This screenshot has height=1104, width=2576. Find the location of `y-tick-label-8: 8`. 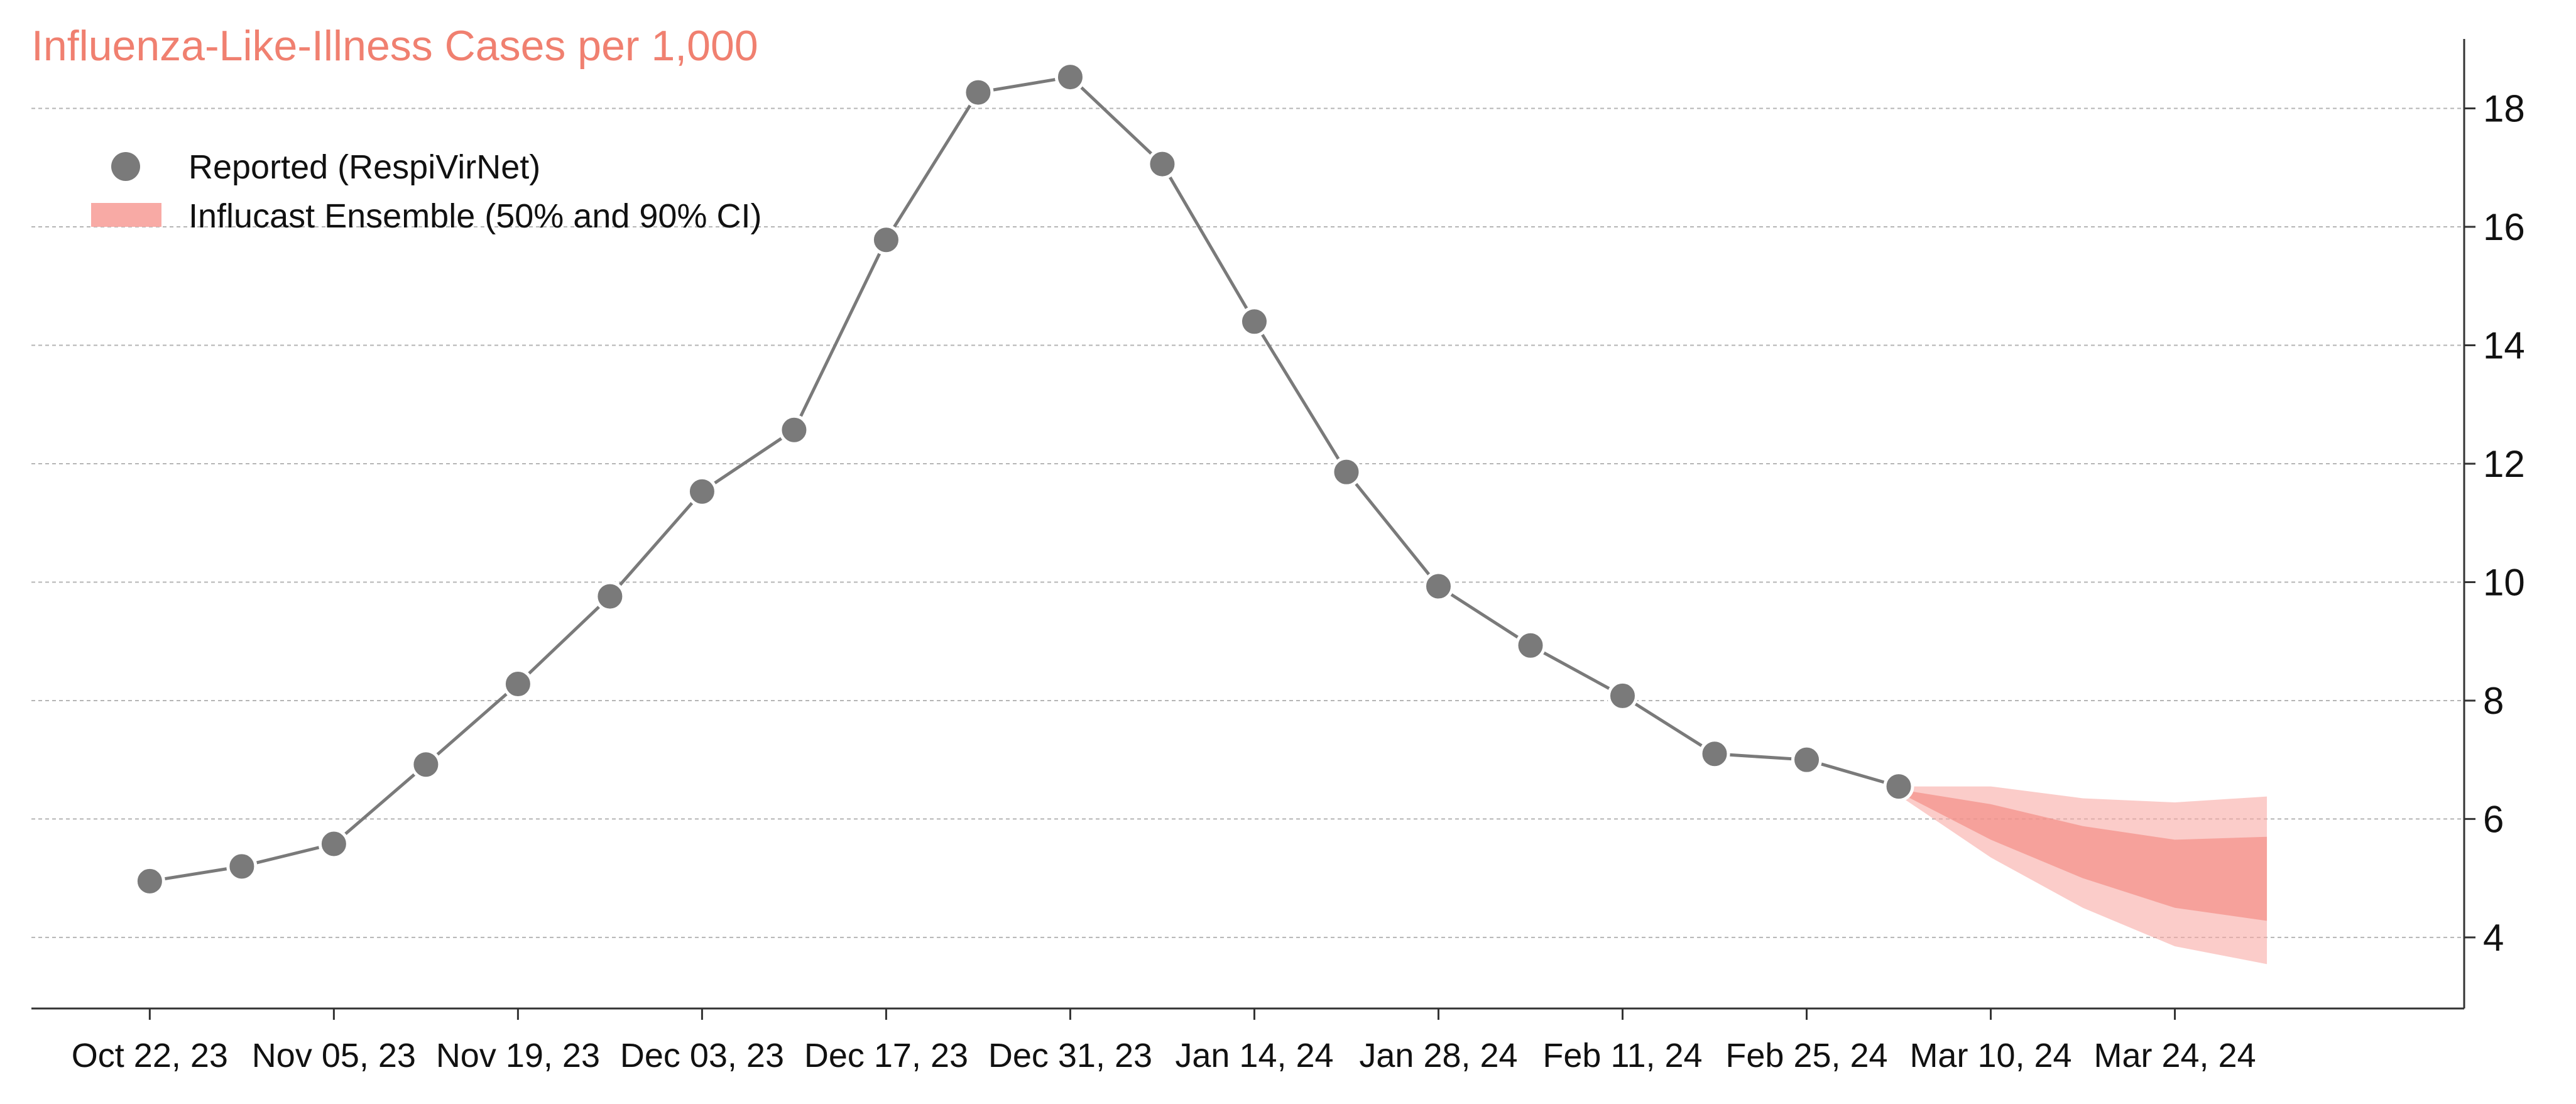

y-tick-label-8: 8 is located at coordinates (2494, 701).